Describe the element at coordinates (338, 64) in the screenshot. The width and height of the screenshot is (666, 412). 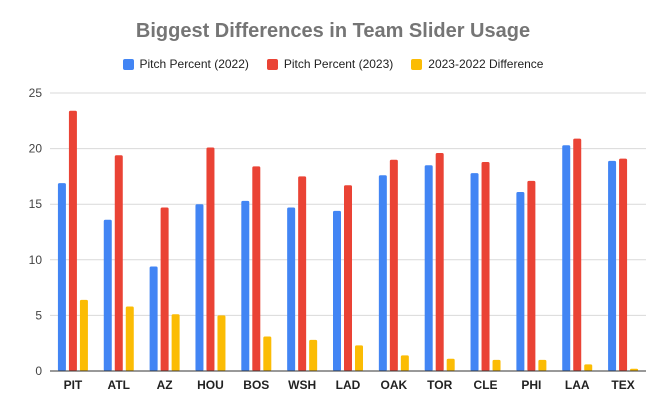
I see `legend-label: Pitch Percent (2023)` at that location.